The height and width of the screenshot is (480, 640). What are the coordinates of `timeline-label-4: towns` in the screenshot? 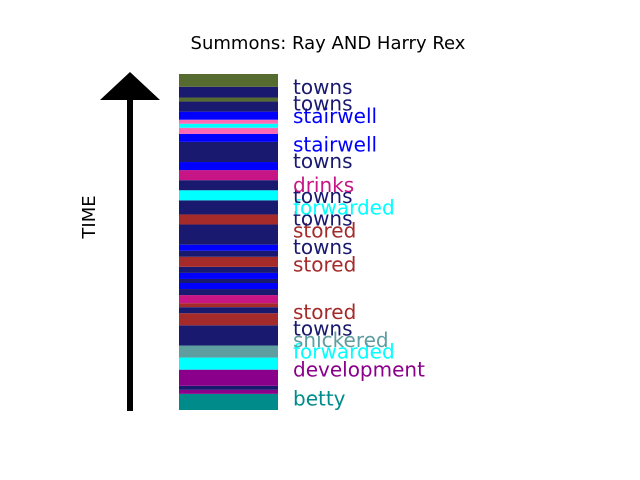 It's located at (323, 329).